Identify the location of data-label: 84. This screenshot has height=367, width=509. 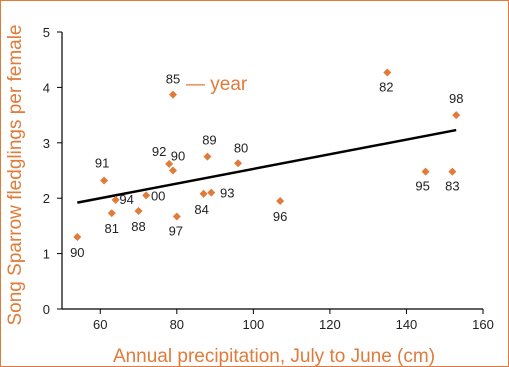
(201, 209).